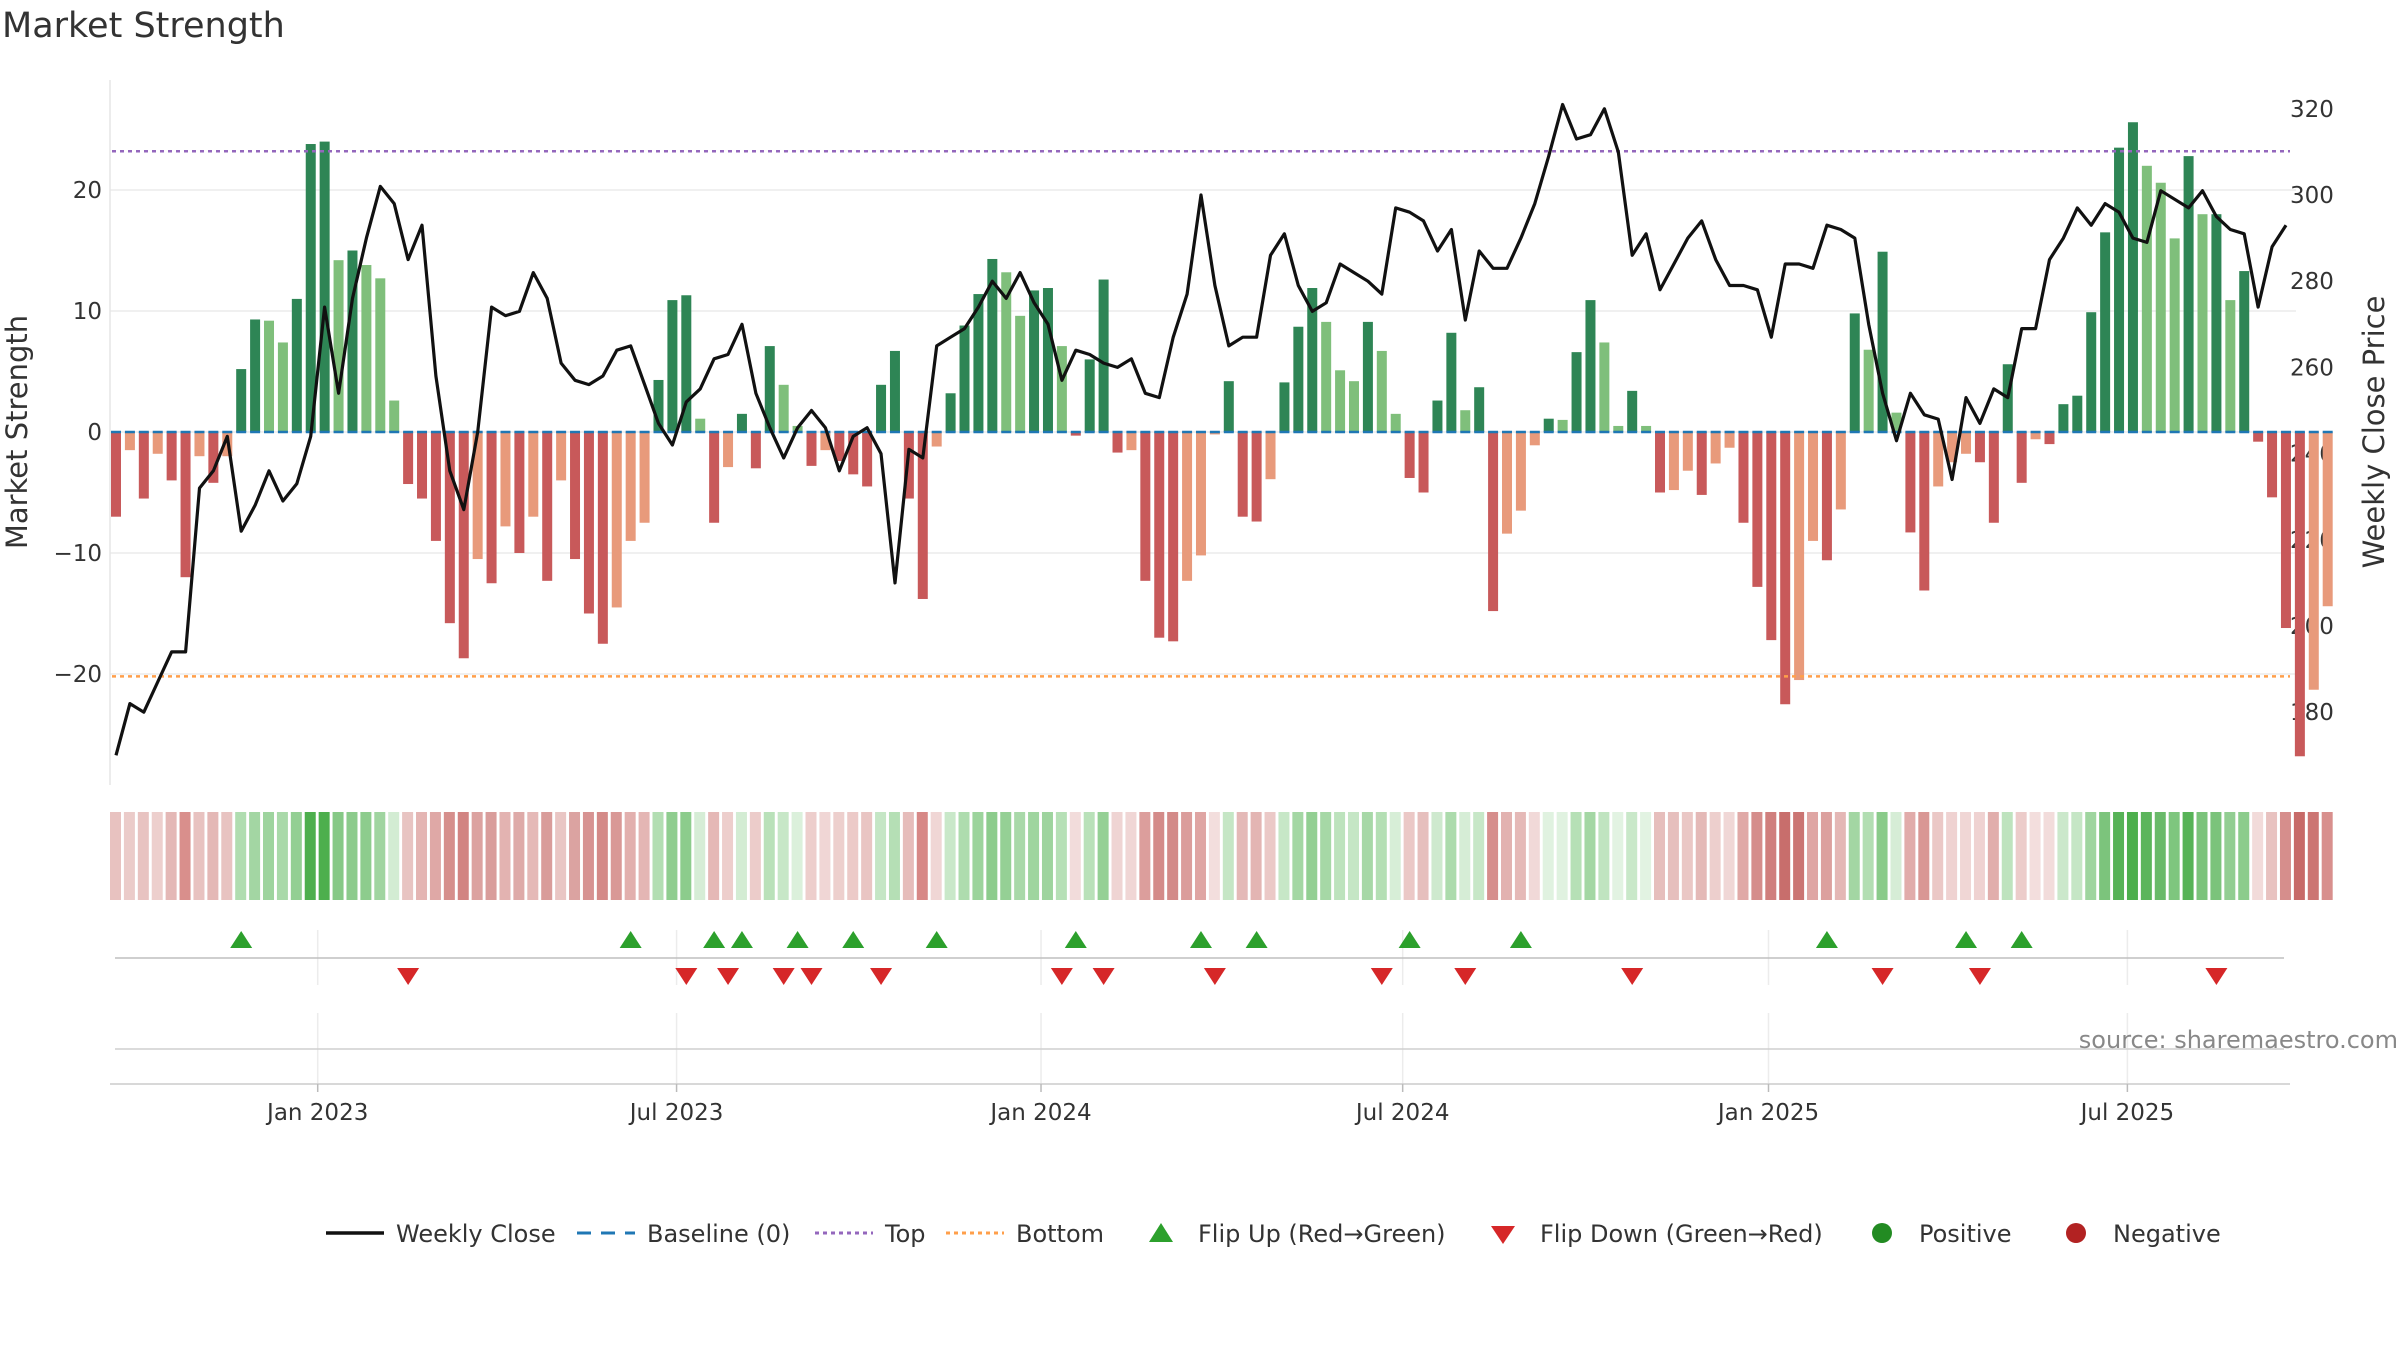 This screenshot has width=2400, height=1350. Describe the element at coordinates (87, 312) in the screenshot. I see `y-tick-label: 10` at that location.